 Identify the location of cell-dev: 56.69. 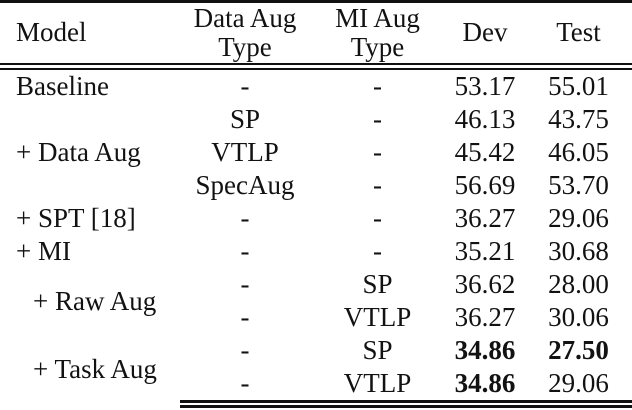
(485, 185).